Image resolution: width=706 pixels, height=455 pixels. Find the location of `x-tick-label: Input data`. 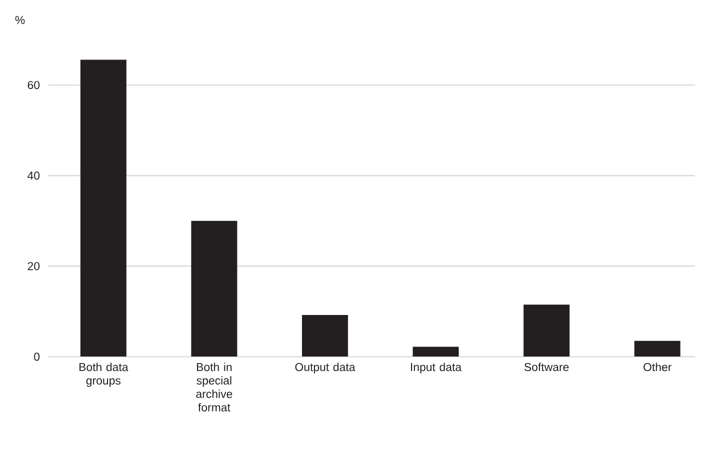

x-tick-label: Input data is located at coordinates (436, 368).